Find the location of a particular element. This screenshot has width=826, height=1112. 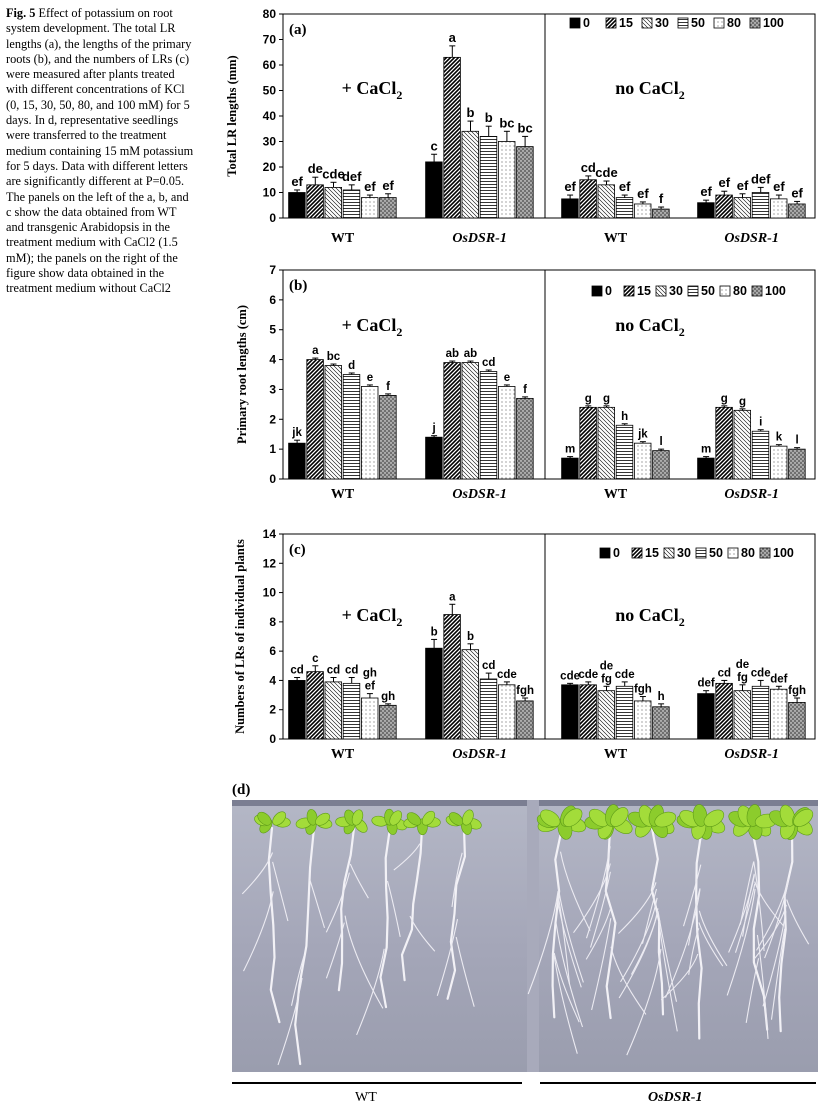

plot-frame is located at coordinates (549, 636).